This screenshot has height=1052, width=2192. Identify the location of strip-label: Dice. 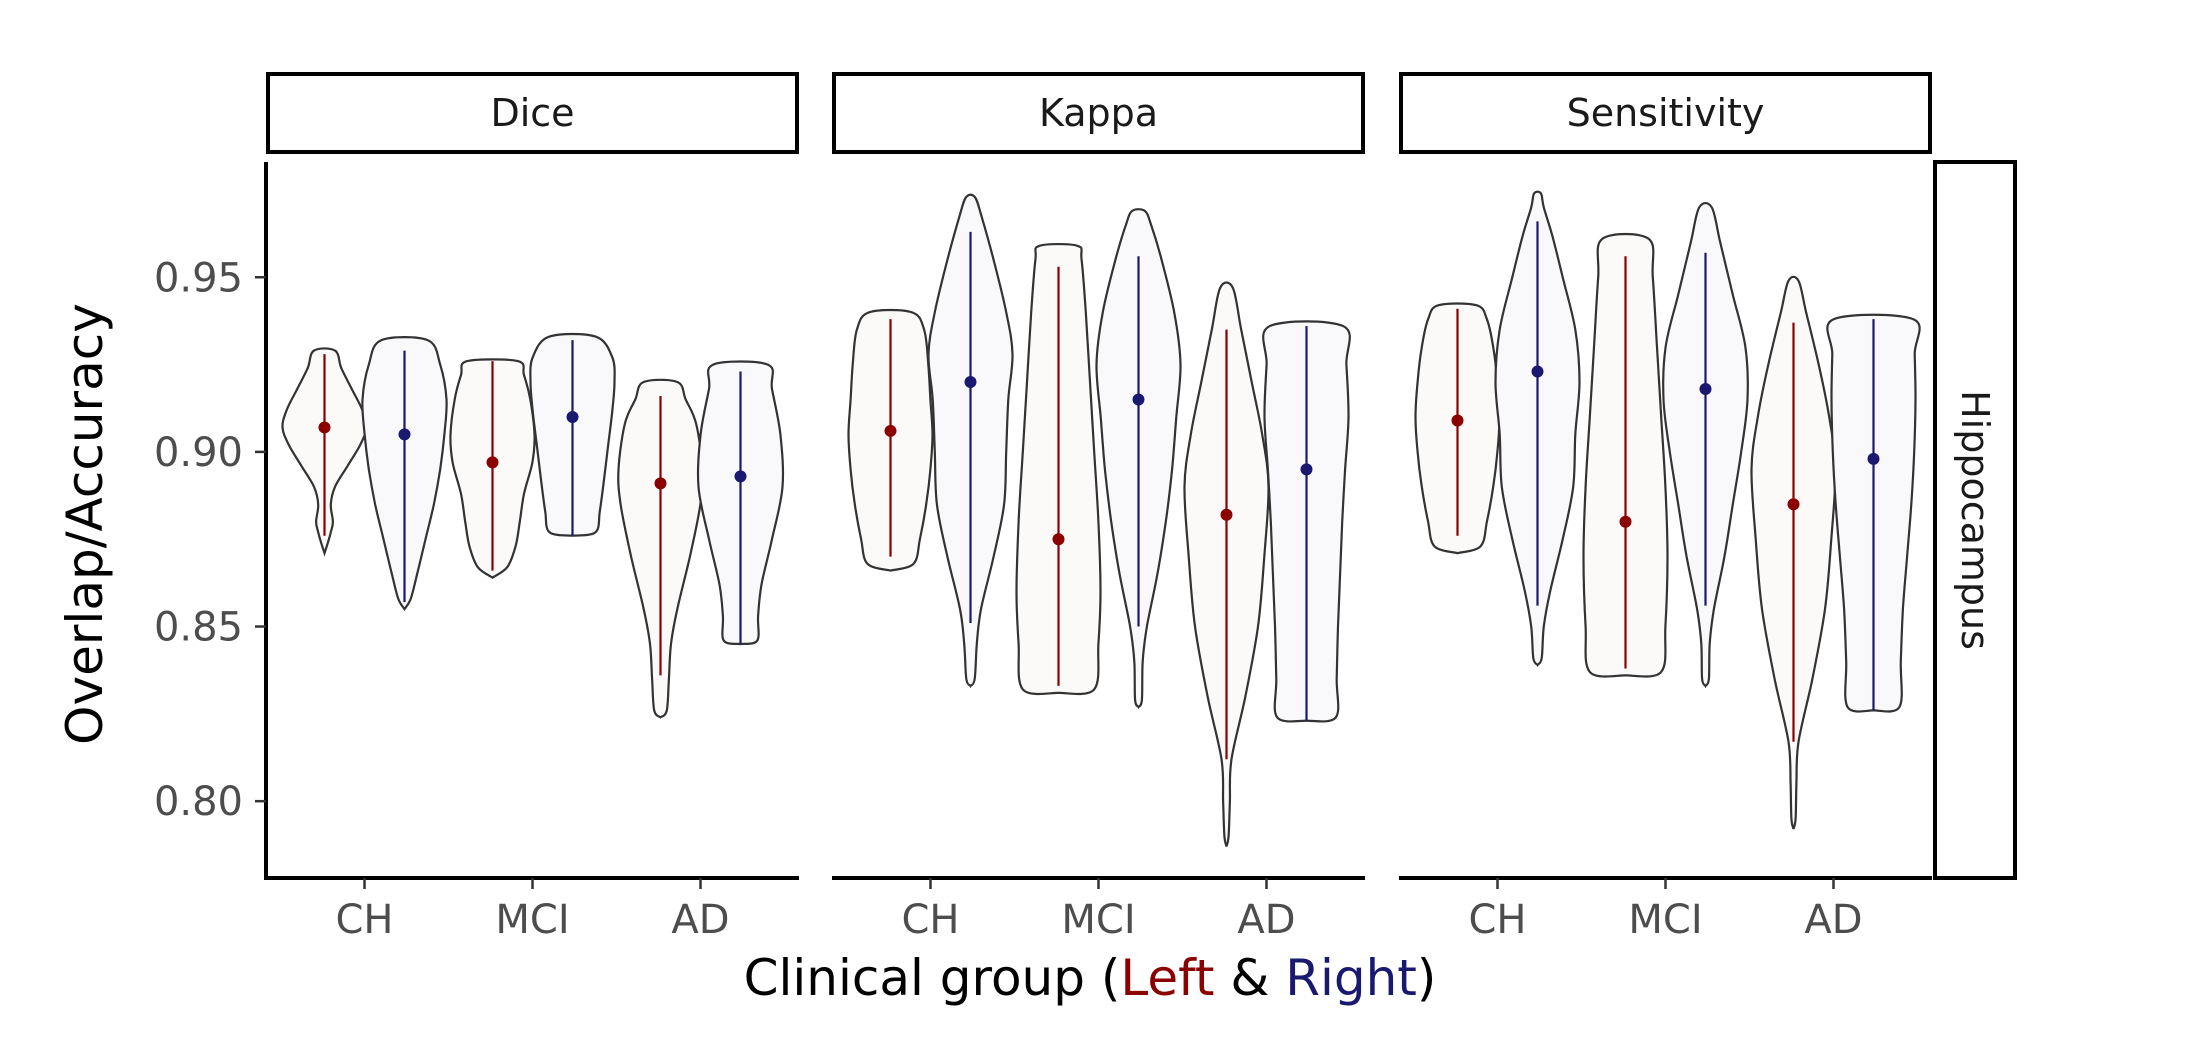
(532, 113).